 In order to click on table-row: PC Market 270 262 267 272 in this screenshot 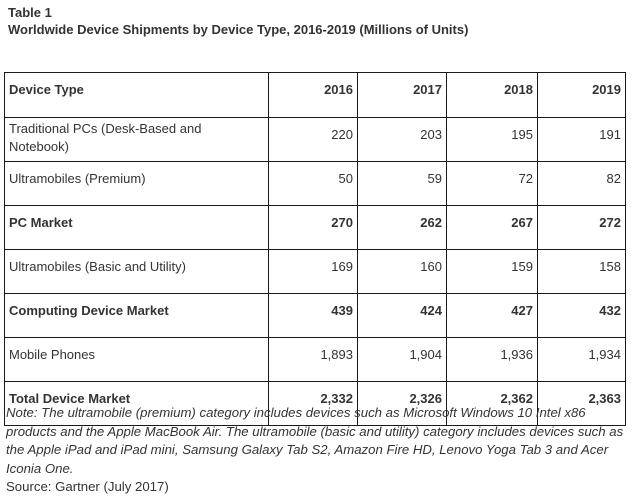, I will do `click(315, 227)`.